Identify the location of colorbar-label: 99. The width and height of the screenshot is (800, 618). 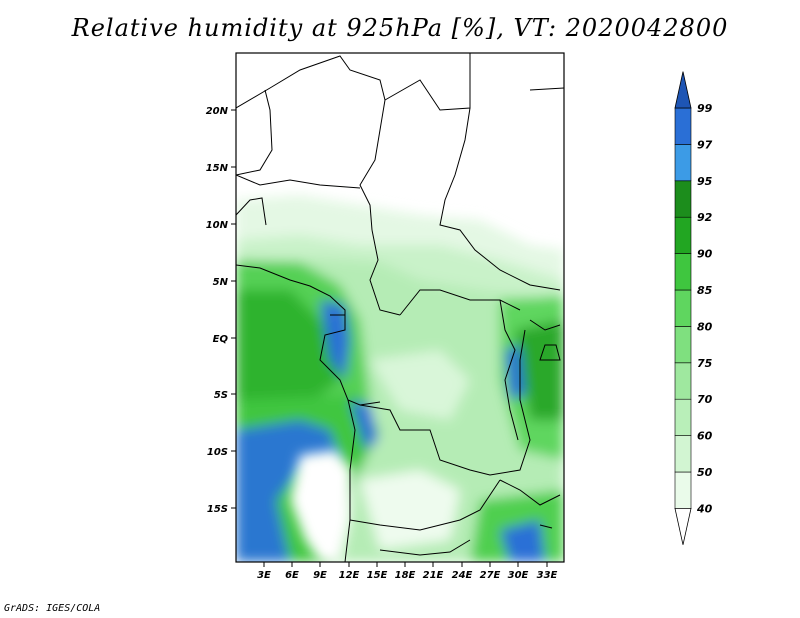
(705, 108).